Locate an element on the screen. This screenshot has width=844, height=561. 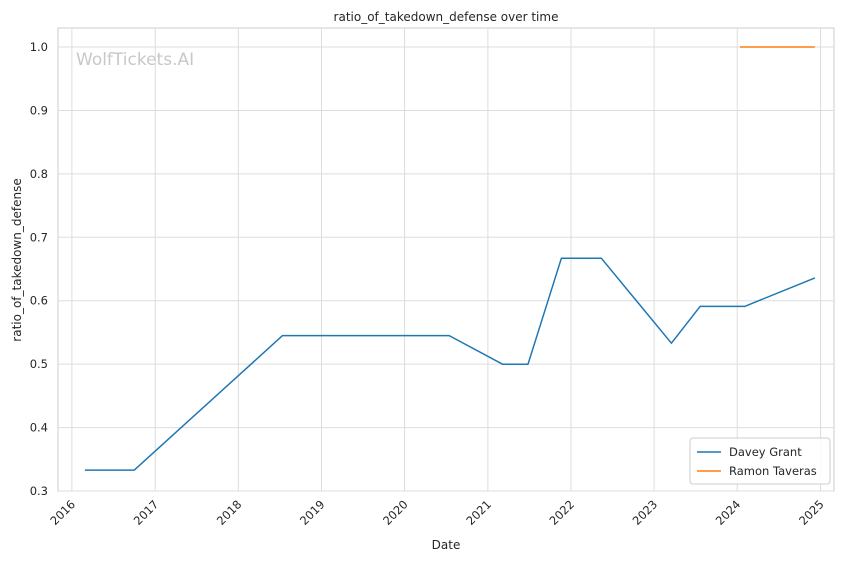
x-tick-label: 2021 is located at coordinates (478, 512).